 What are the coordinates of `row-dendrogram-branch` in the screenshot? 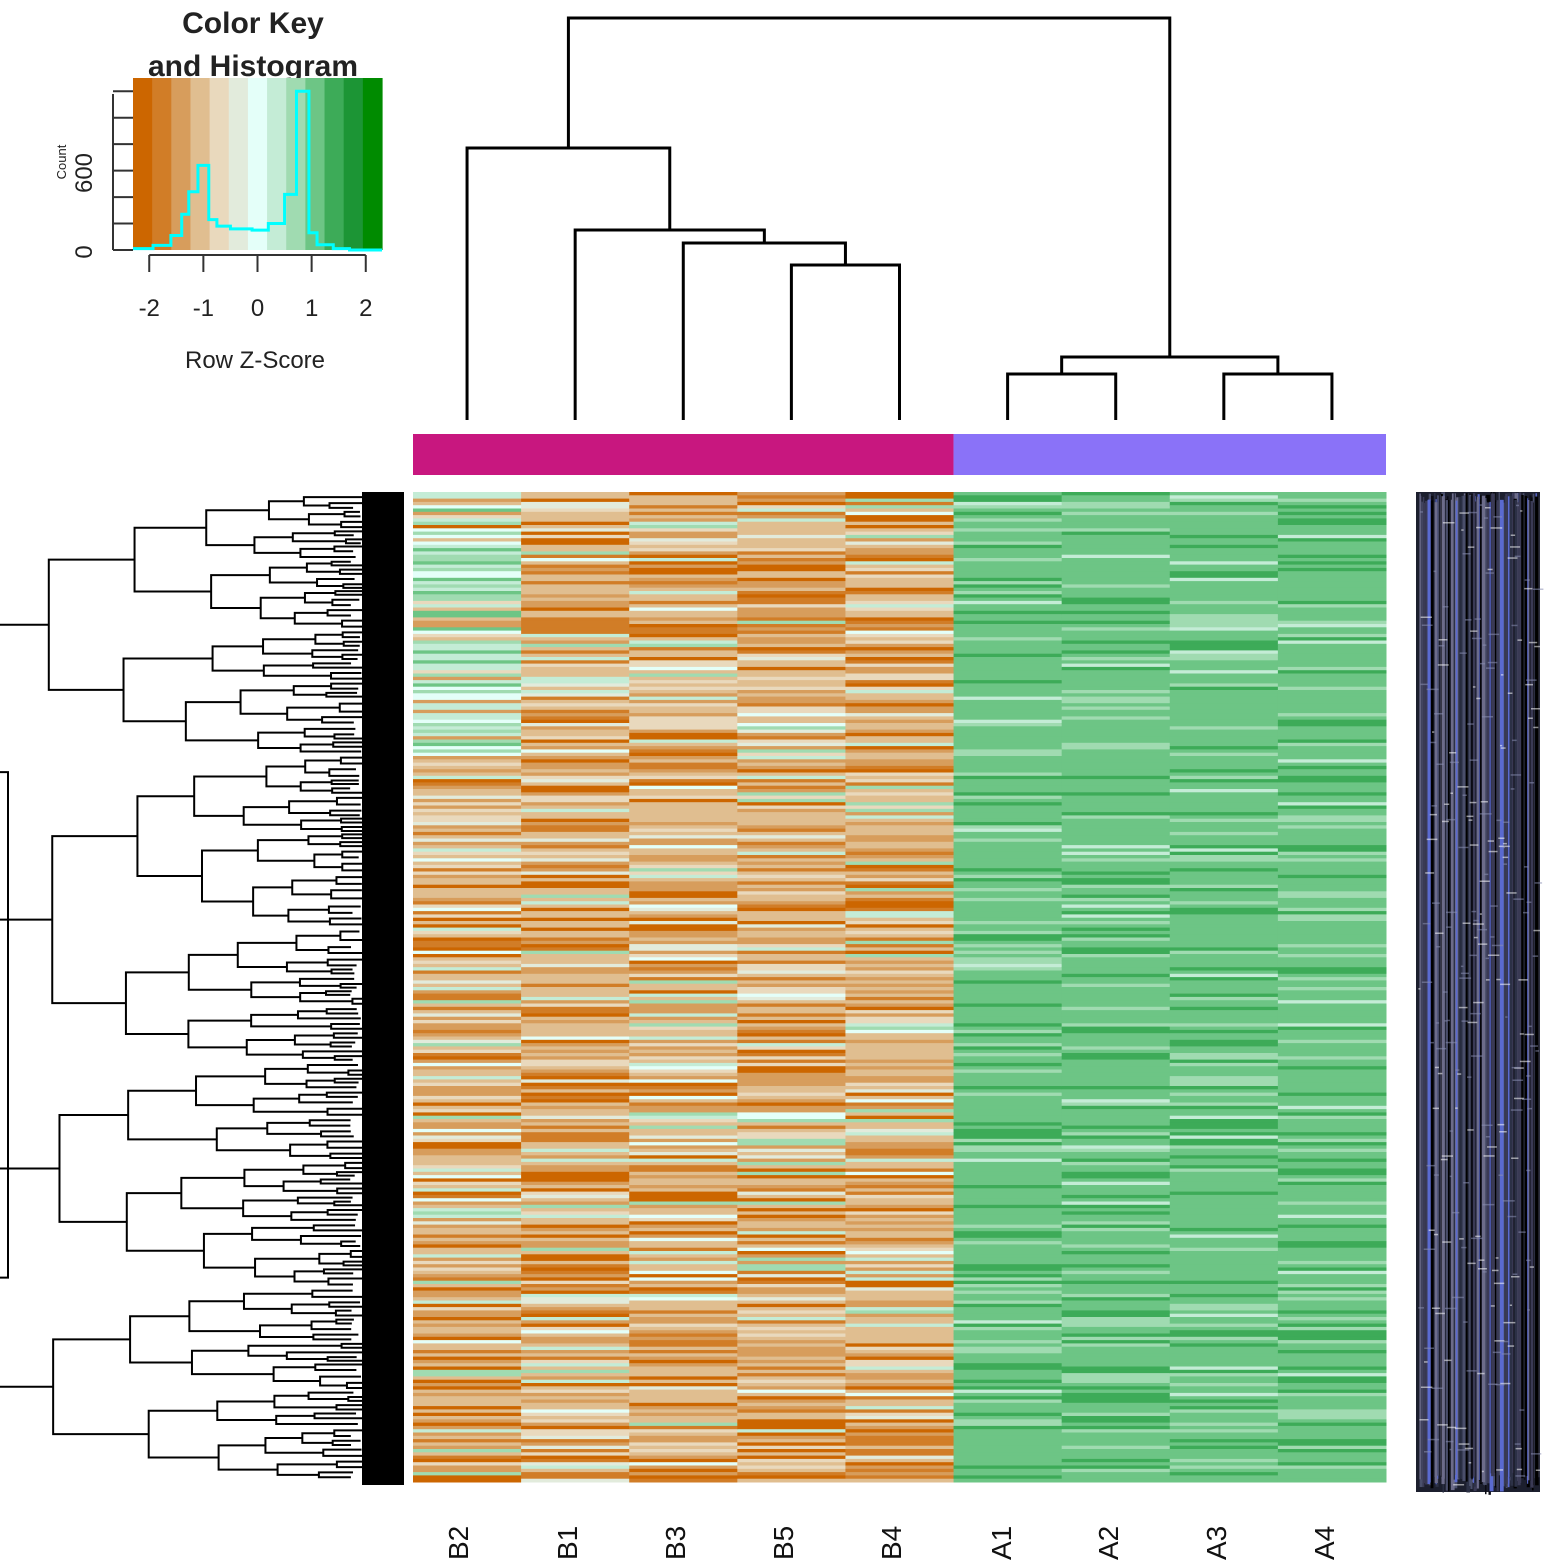 It's located at (328, 1015).